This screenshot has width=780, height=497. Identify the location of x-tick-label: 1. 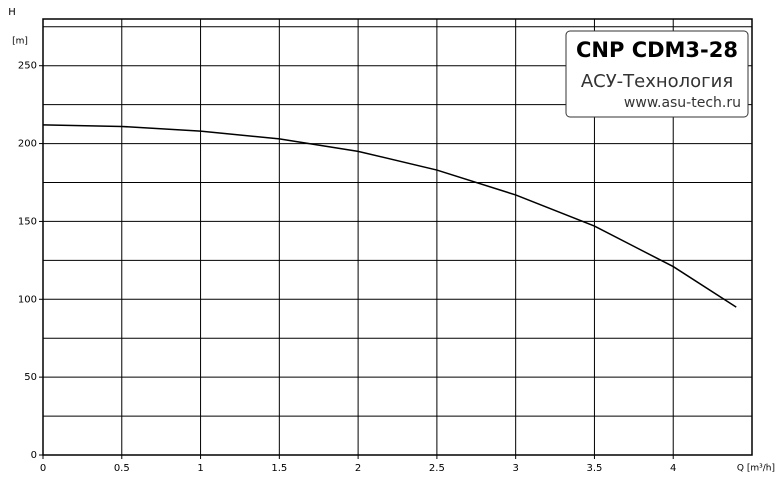
(200, 468).